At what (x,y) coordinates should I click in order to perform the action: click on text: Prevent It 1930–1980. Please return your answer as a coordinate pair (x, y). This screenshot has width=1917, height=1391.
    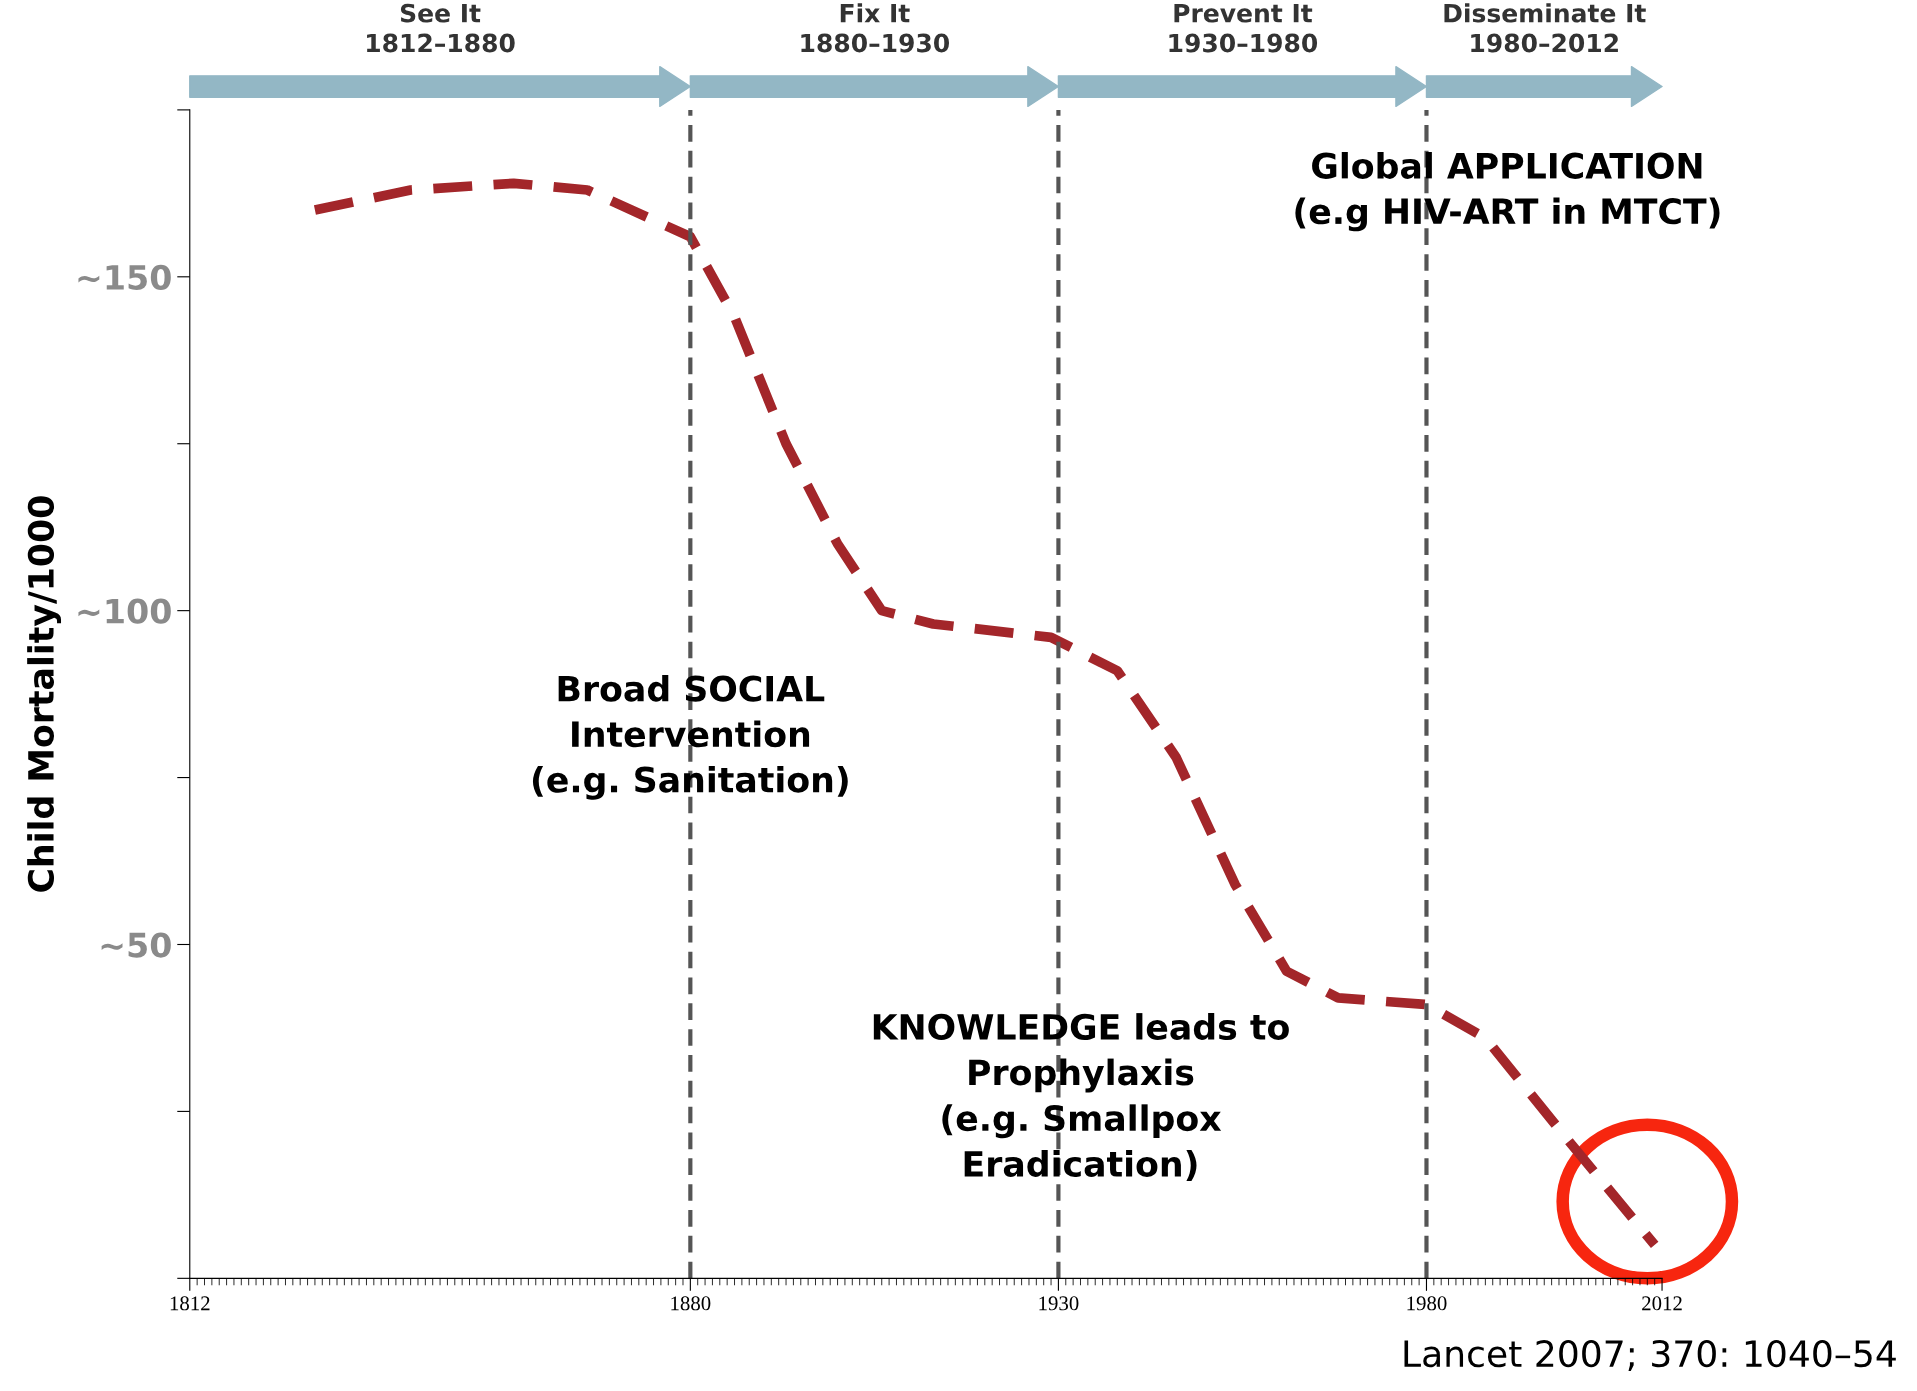
    Looking at the image, I should click on (1243, 28).